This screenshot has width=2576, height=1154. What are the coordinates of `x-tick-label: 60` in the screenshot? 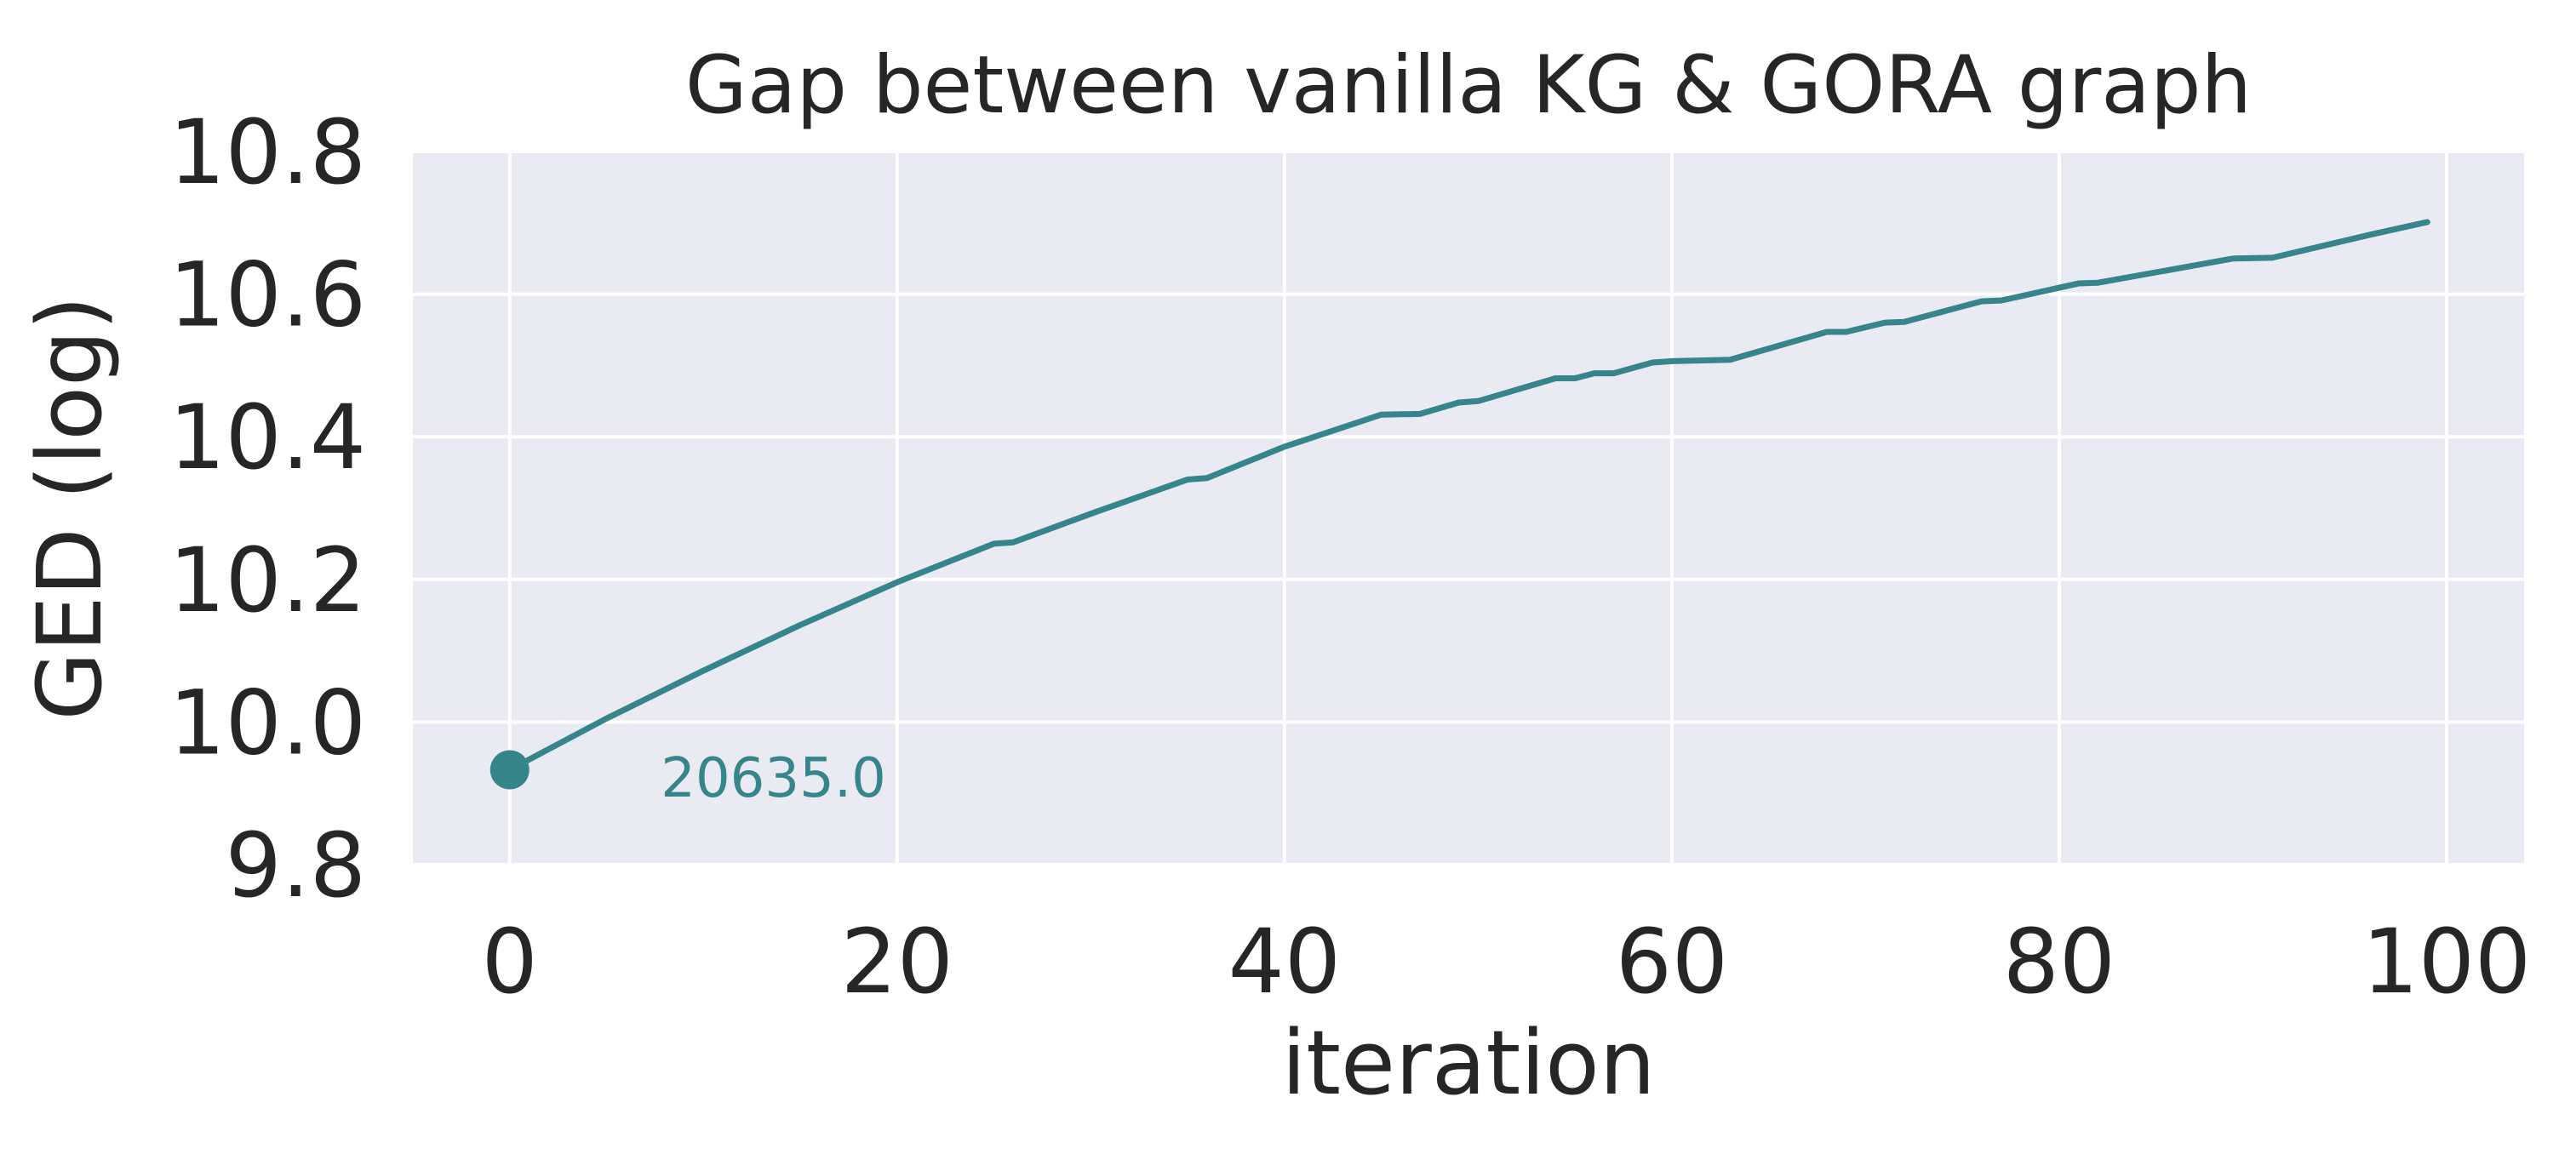 It's located at (1672, 962).